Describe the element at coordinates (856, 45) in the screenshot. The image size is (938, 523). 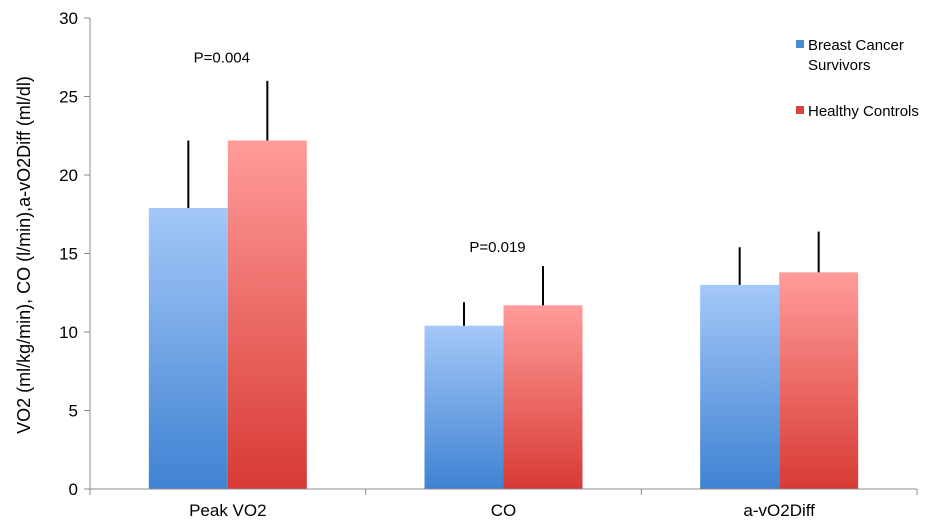
I see `legend-label-breast-cancer-survivors-line1: Breast Cancer` at that location.